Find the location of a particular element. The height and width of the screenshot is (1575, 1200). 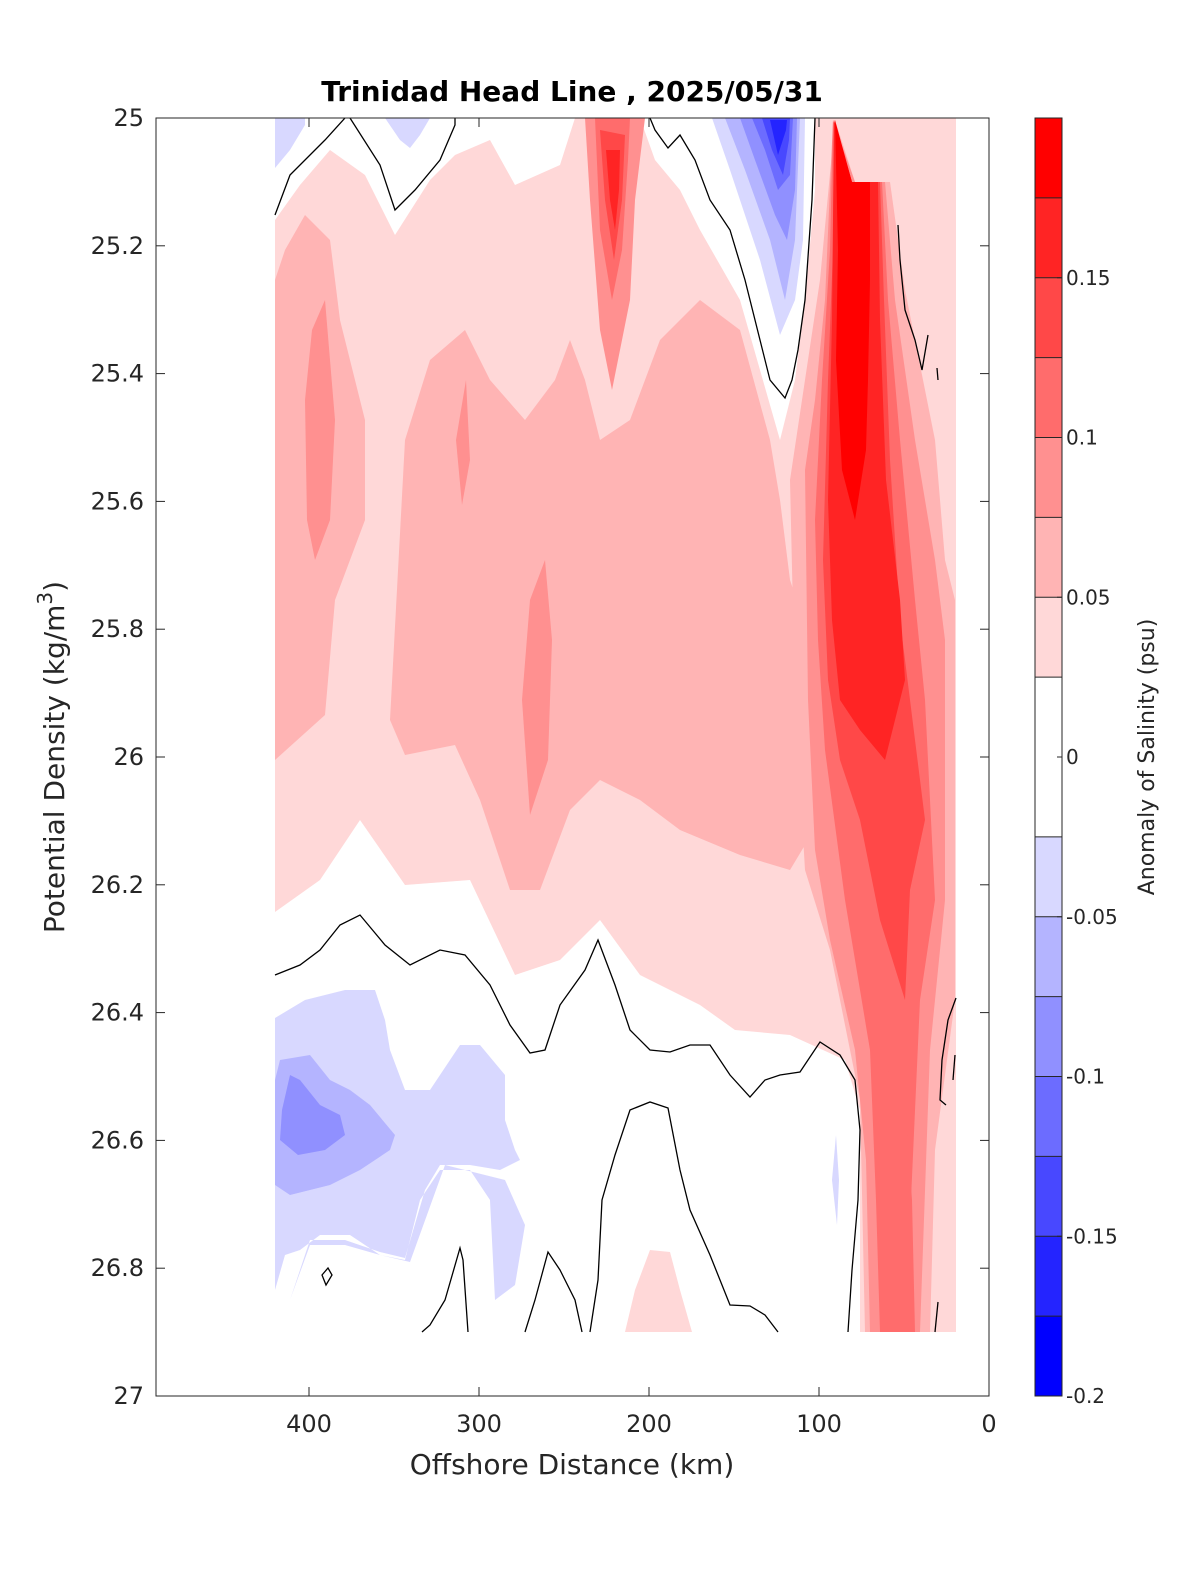

zero-contour-deep-390km is located at coordinates (327, 1276).